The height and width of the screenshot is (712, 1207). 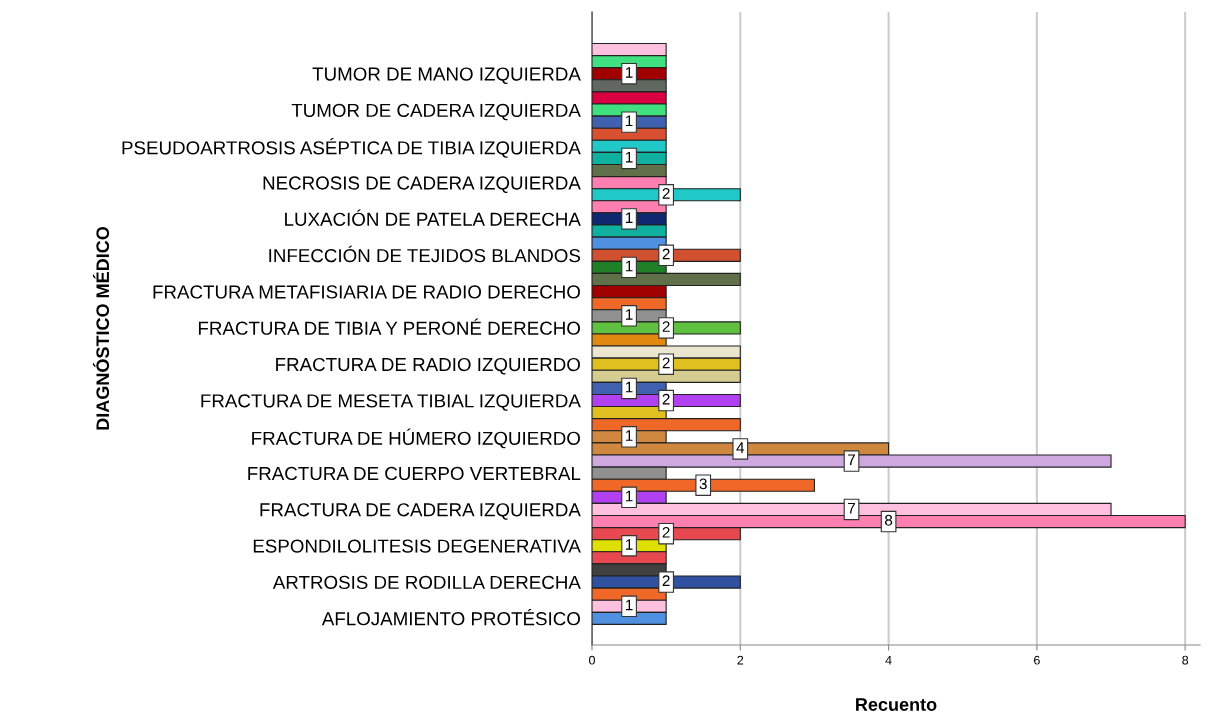 I want to click on y-tick-label: LUXACIÓN DE PATELA DERECHA, so click(x=433, y=217).